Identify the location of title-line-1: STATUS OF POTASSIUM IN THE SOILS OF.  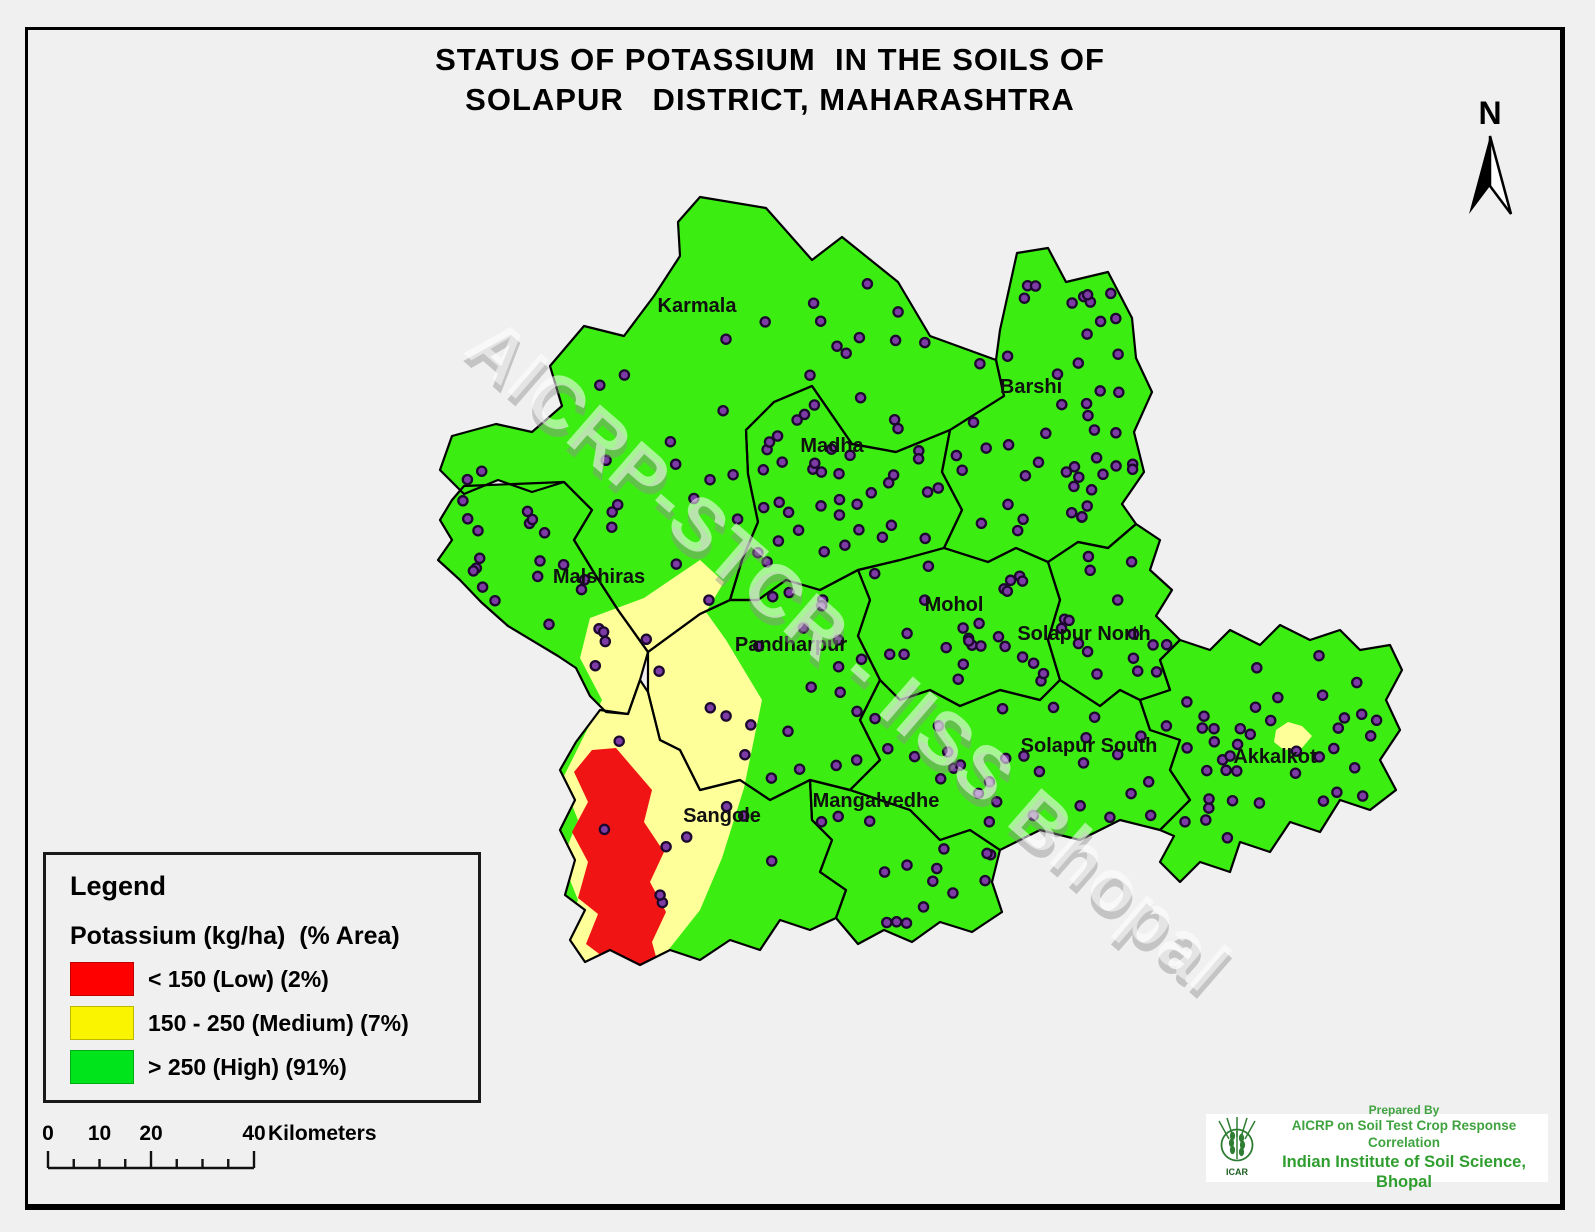
(770, 59).